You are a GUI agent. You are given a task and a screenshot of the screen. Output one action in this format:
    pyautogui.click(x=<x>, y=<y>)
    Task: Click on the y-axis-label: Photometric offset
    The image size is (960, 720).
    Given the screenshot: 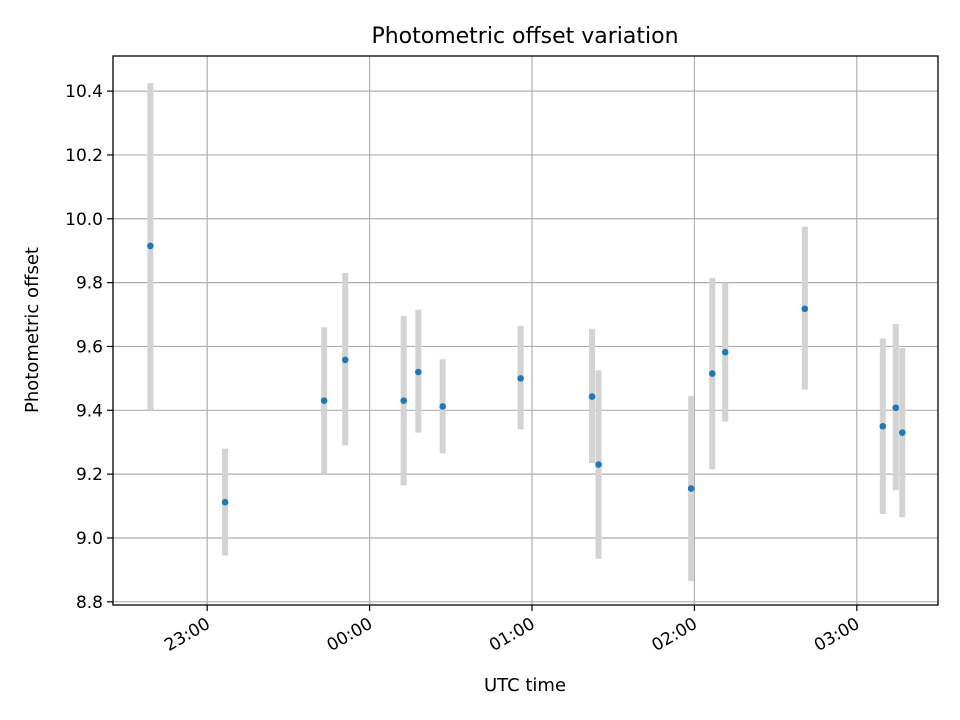 What is the action you would take?
    pyautogui.click(x=32, y=330)
    